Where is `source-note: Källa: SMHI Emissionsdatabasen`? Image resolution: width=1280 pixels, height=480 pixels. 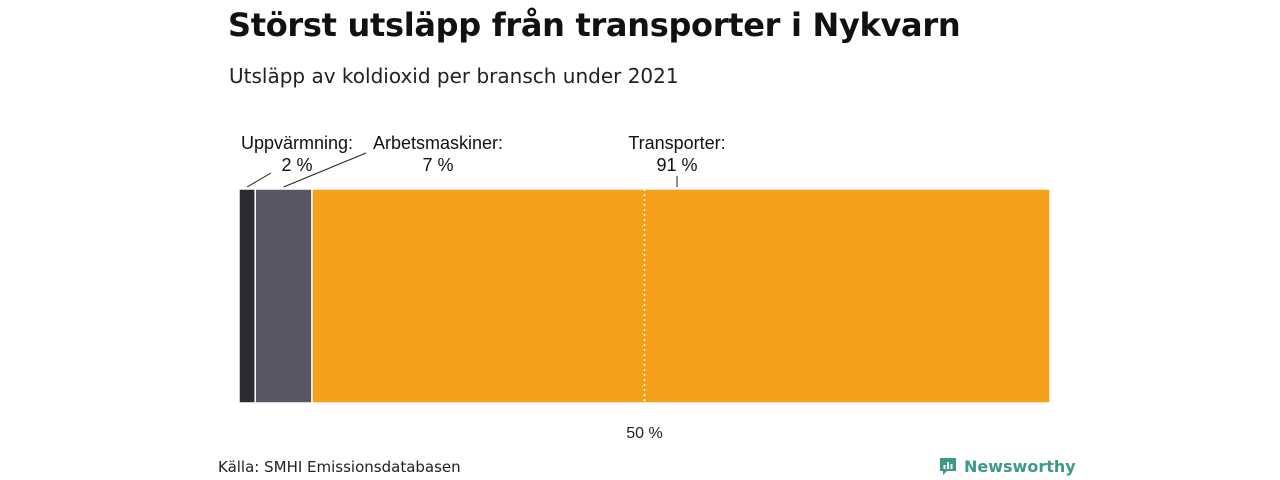 source-note: Källa: SMHI Emissionsdatabasen is located at coordinates (339, 467).